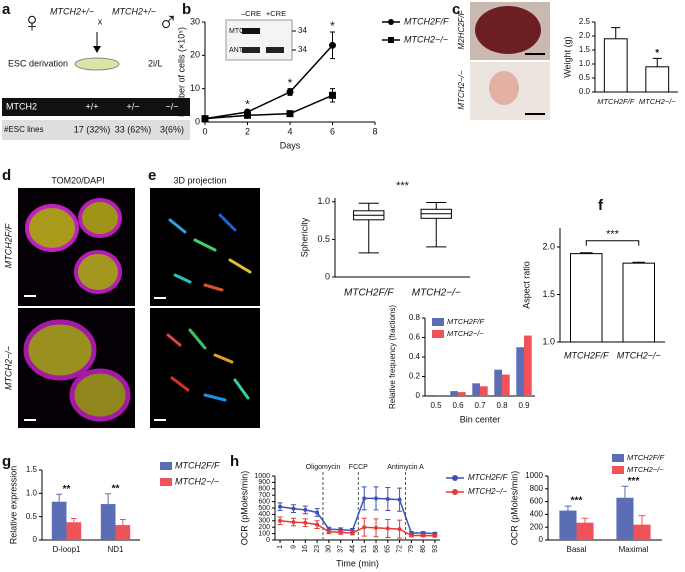 The height and width of the screenshot is (572, 685). What do you see at coordinates (172, 129) in the screenshot?
I see `table-cell: 3(6%)` at bounding box center [172, 129].